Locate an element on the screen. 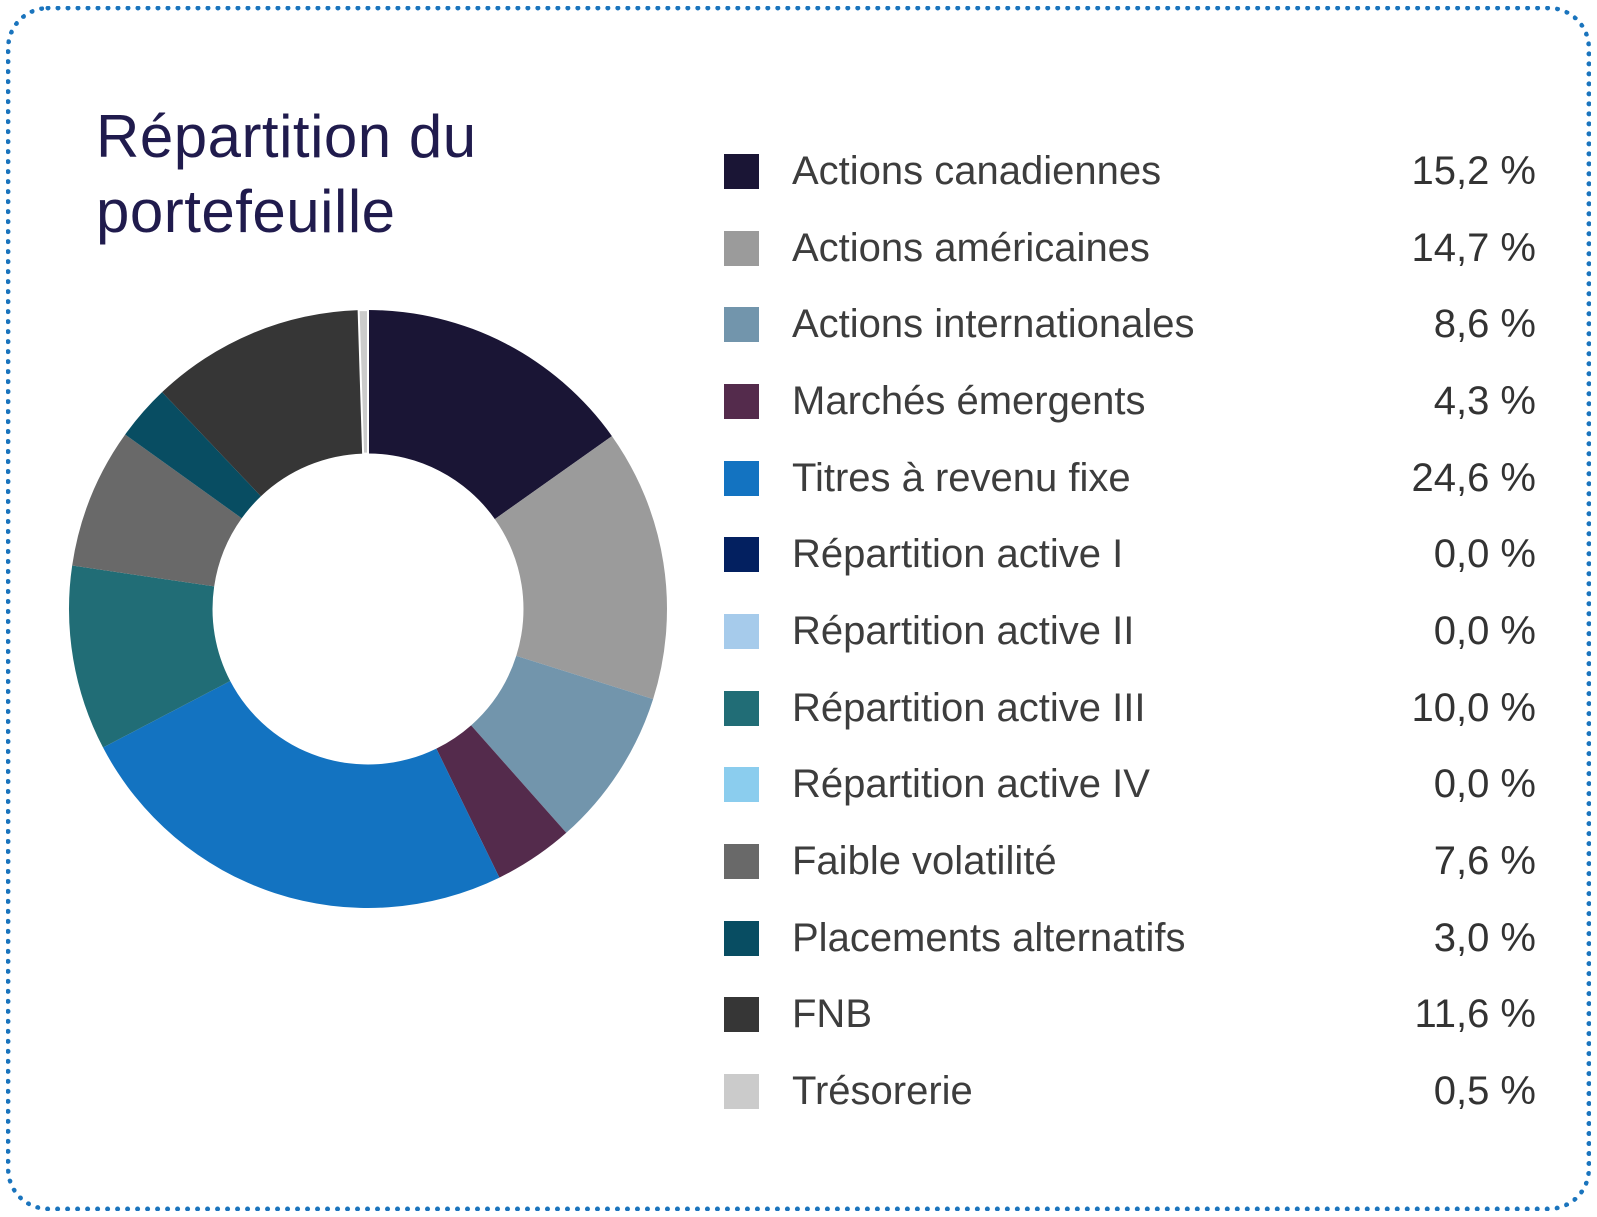  legend-label: Actions canadiennes is located at coordinates (977, 170).